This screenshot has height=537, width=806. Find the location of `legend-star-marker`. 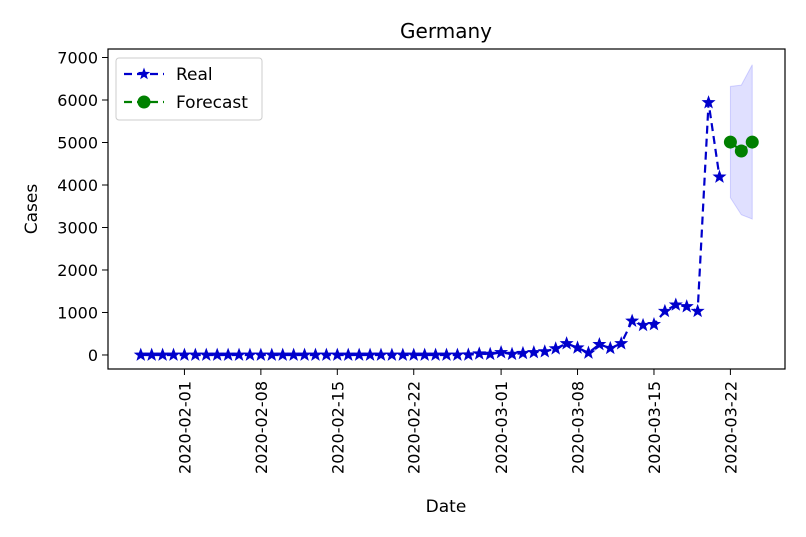

legend-star-marker is located at coordinates (144, 73).